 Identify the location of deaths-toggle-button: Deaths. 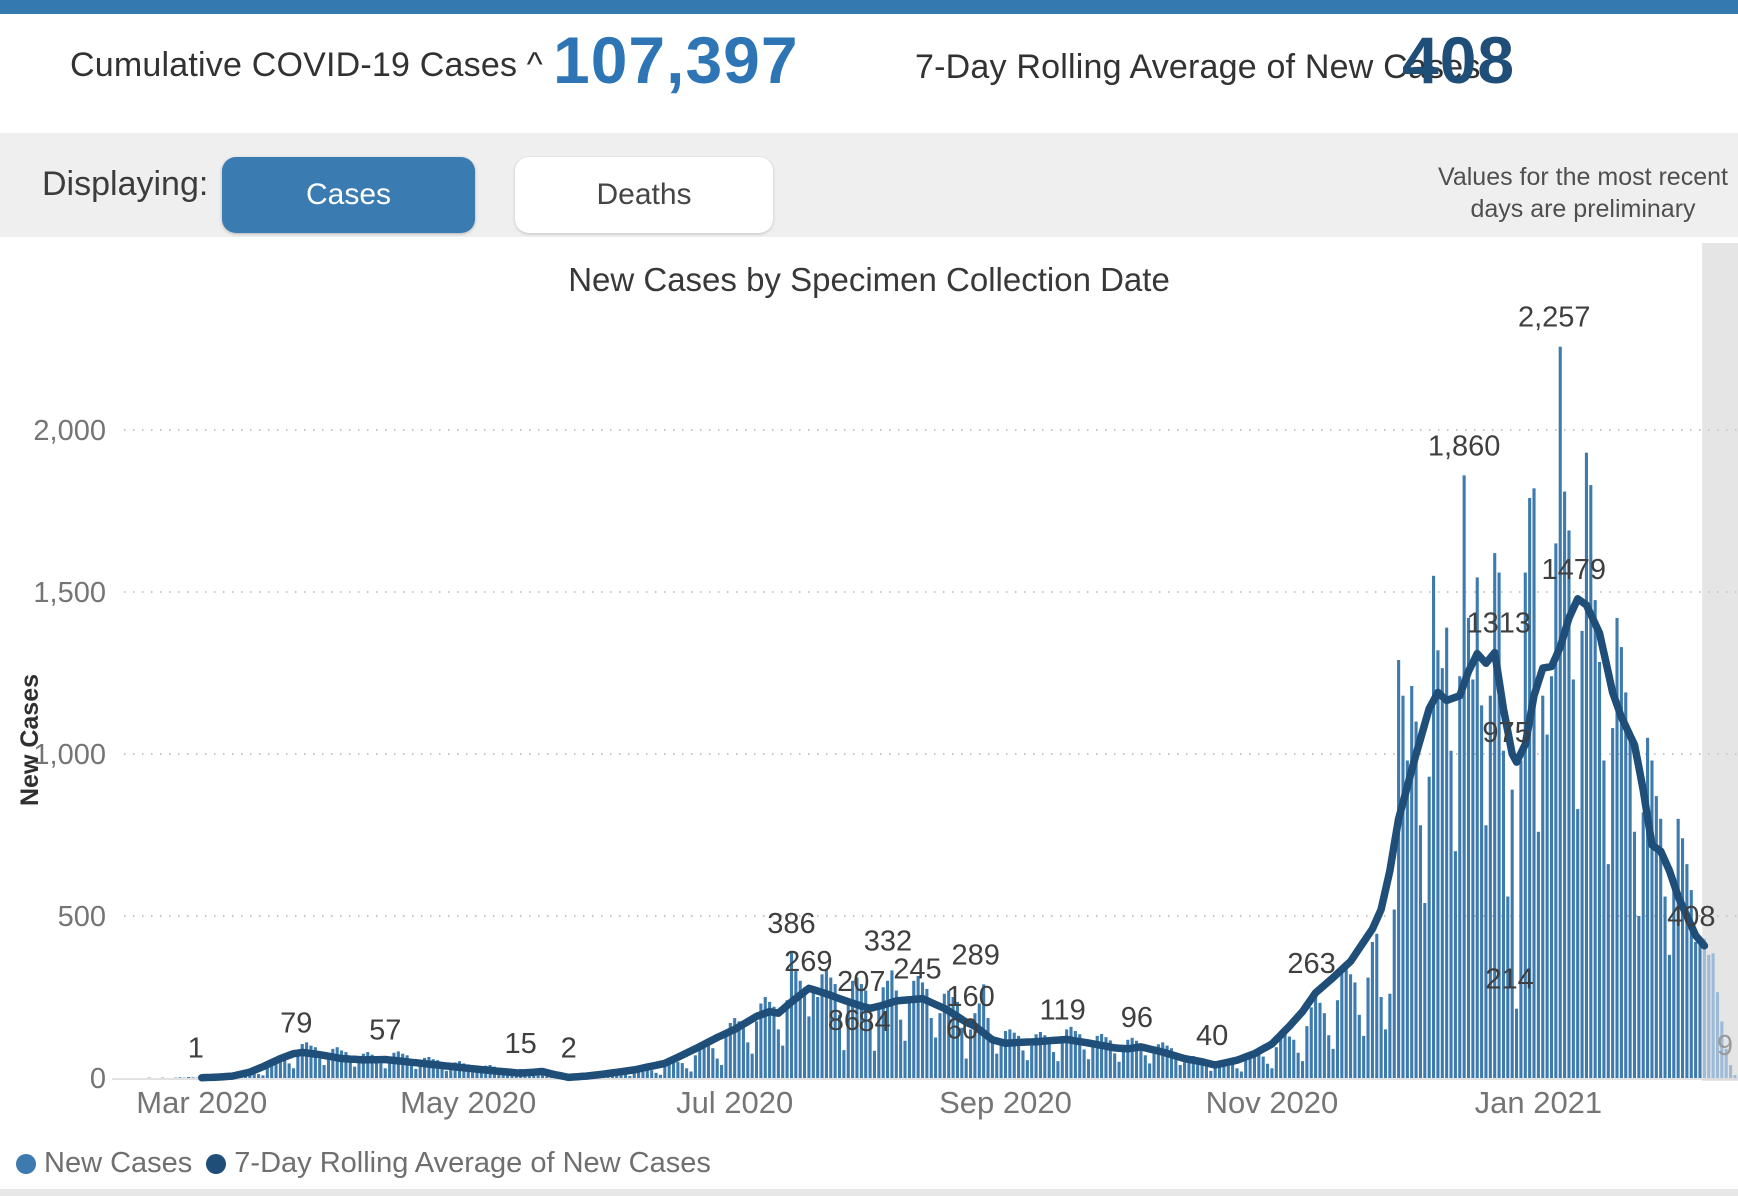
(644, 195).